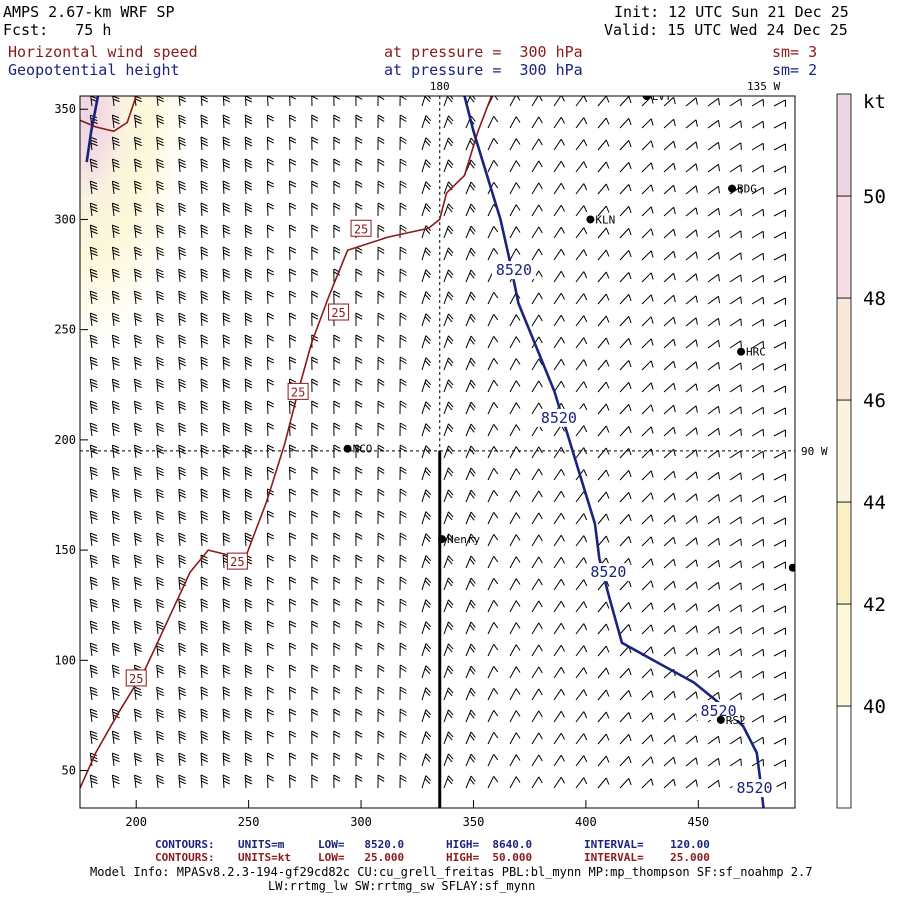 The image size is (900, 900). I want to click on station-marker, so click(441, 539).